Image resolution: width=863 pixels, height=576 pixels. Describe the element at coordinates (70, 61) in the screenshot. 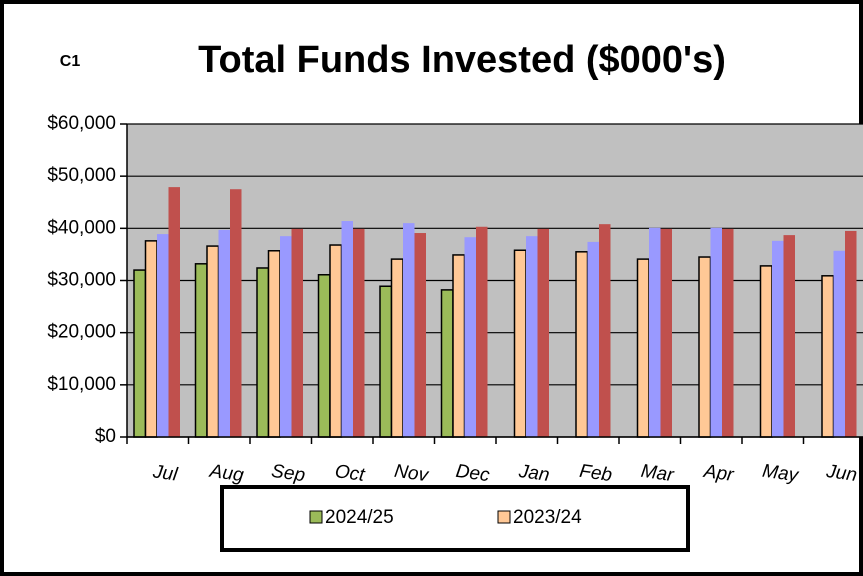

I see `chart-label: C1` at that location.